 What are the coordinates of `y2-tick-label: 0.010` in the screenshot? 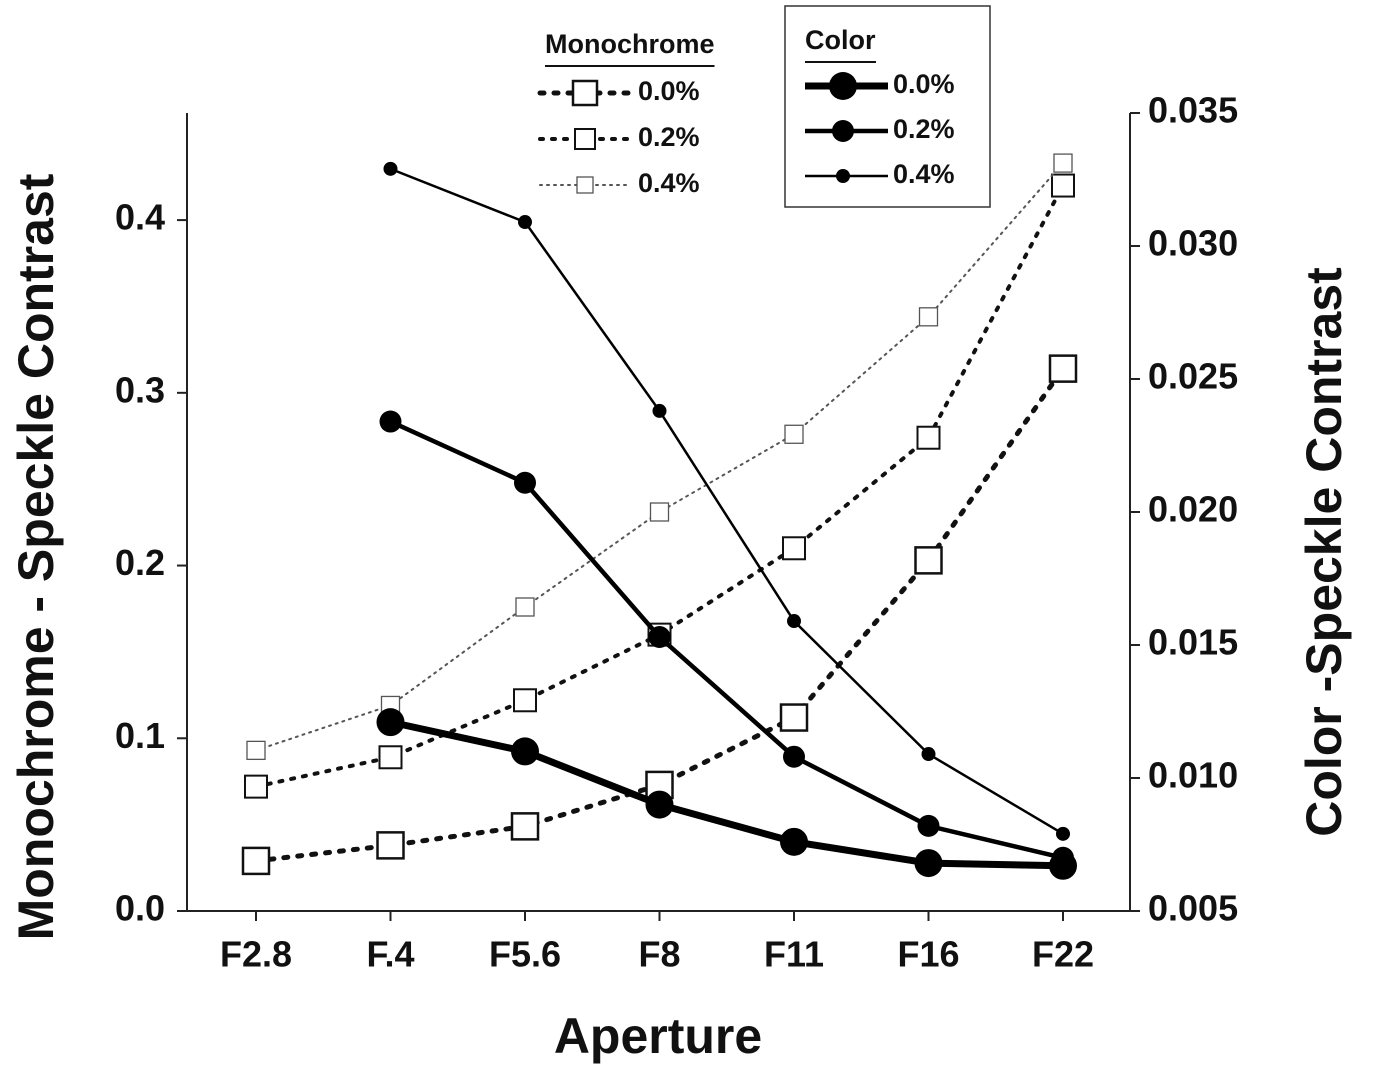 It's located at (1193, 775).